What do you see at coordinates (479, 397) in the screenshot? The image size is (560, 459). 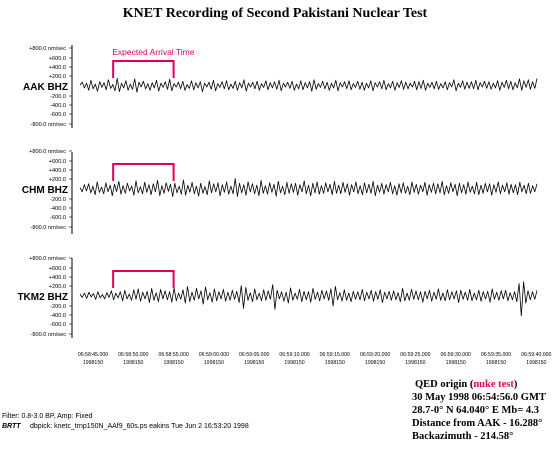 I see `origin-datetime: 30 May 1998 06:54:56.0 GMT` at bounding box center [479, 397].